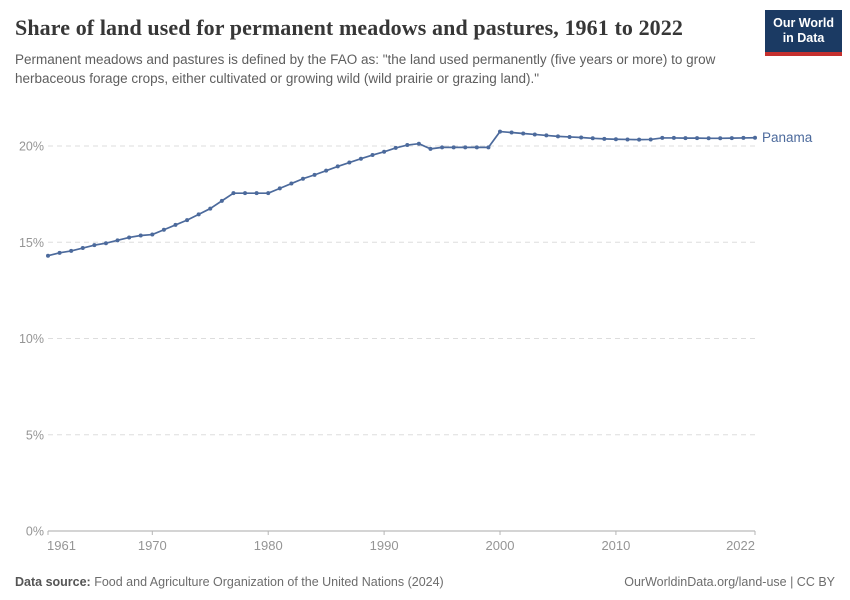 Image resolution: width=850 pixels, height=600 pixels. What do you see at coordinates (729, 582) in the screenshot?
I see `attribution: OurWorldinData.org/land-use | CC BY` at bounding box center [729, 582].